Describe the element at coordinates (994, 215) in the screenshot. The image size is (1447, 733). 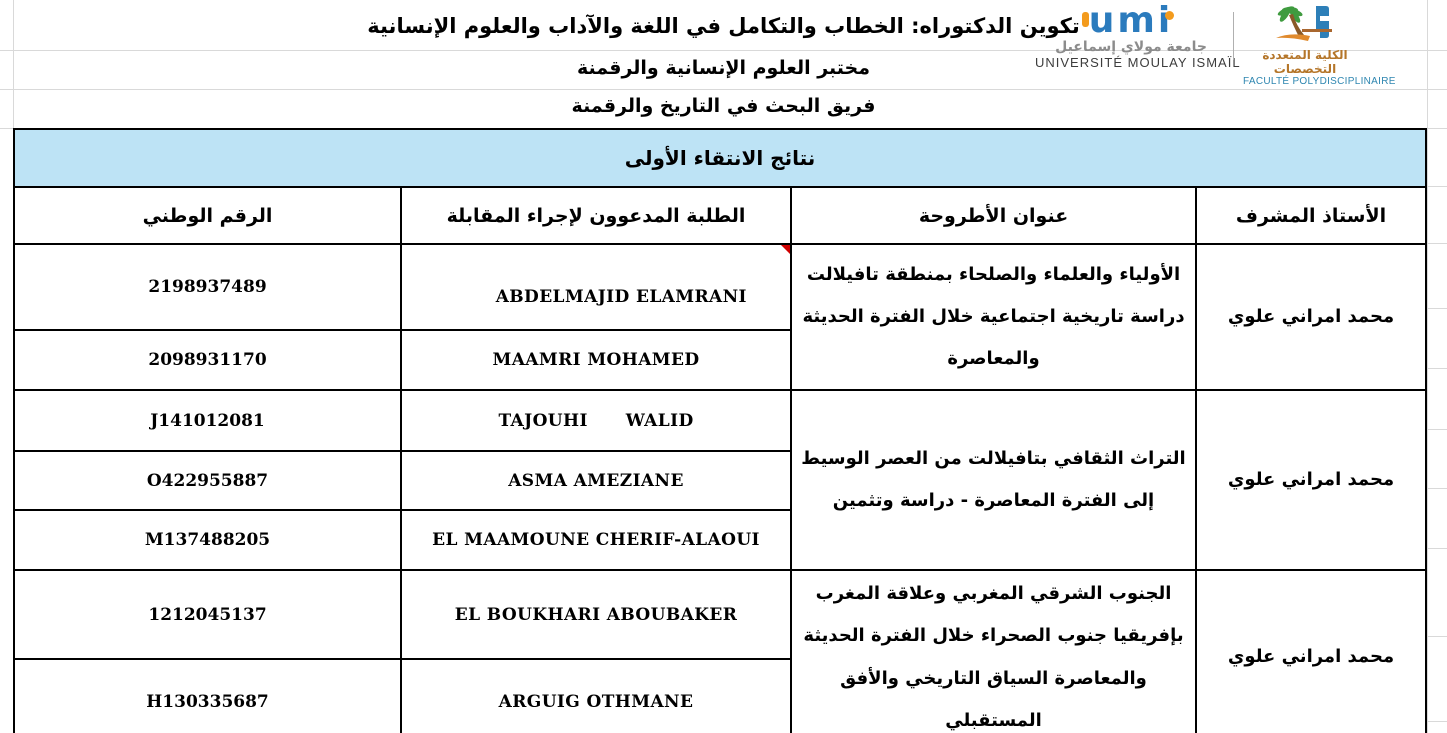
I see `col-header-thesis: عنوان الأطروحة` at that location.